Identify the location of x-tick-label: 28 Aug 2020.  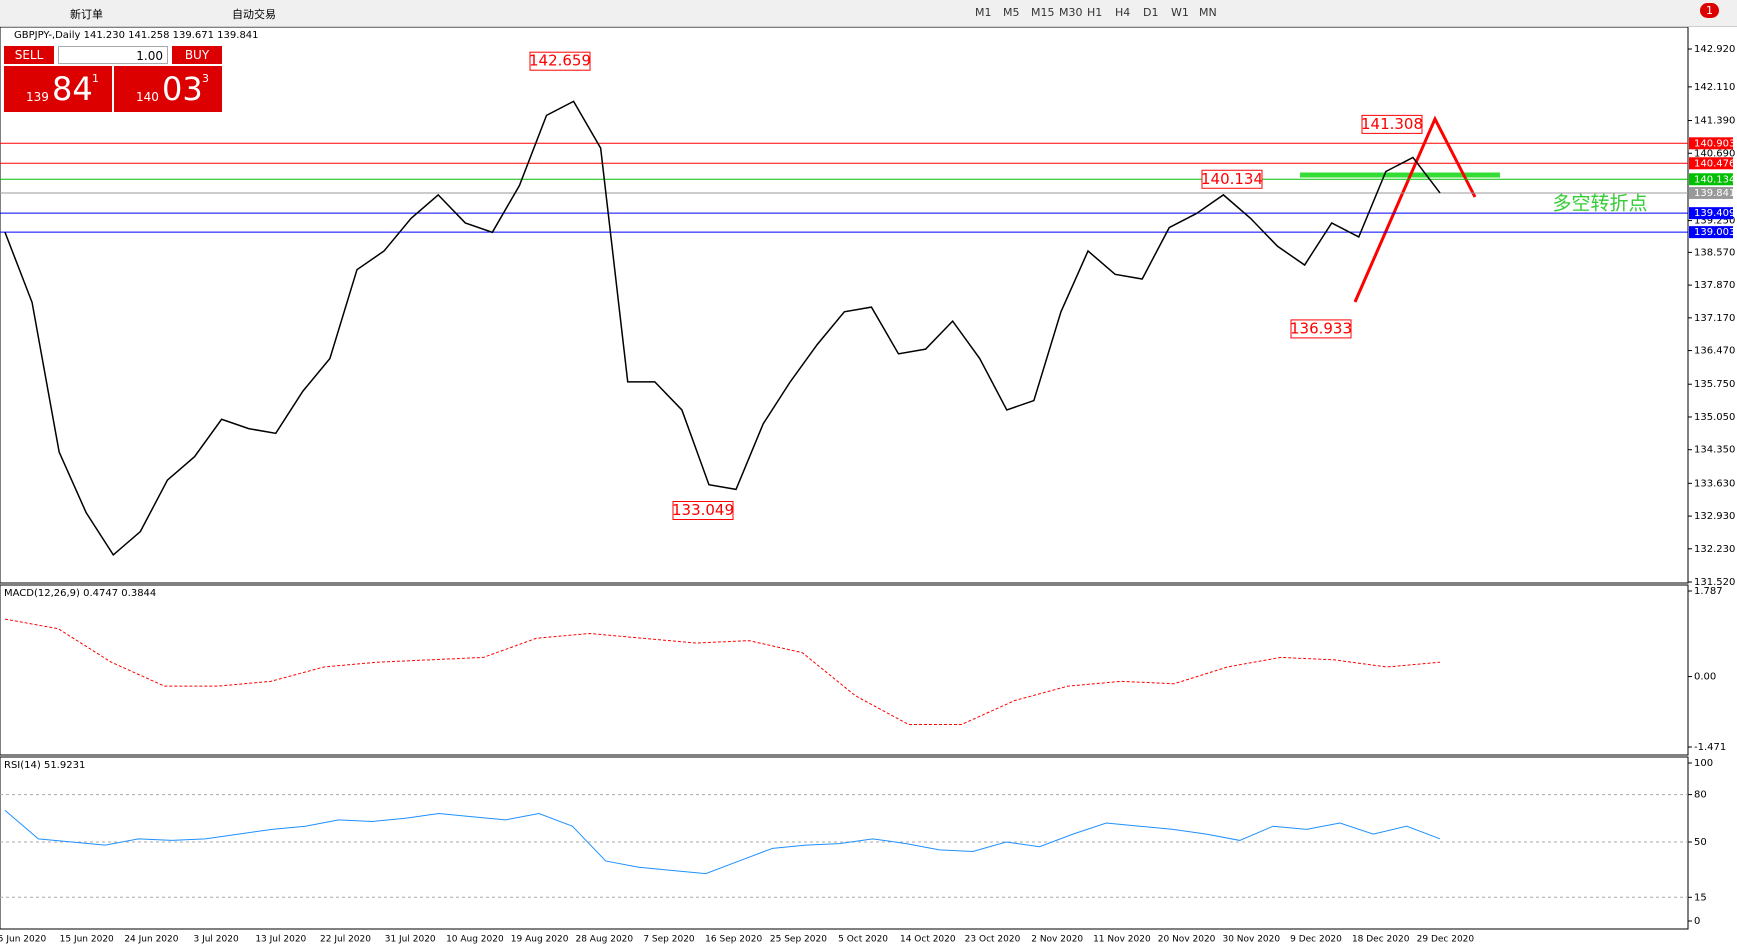
(604, 940).